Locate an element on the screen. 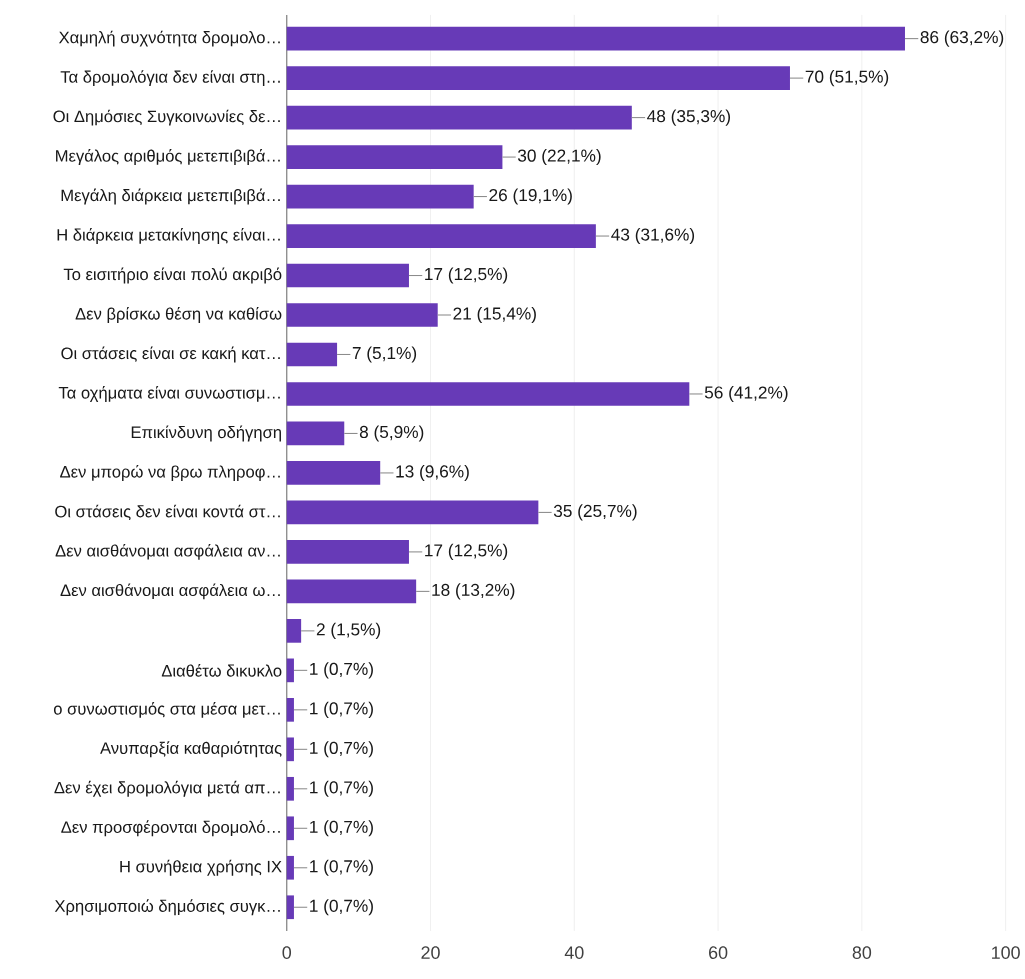 Image resolution: width=1025 pixels, height=979 pixels. data-label: 86 (63,2%) is located at coordinates (962, 38).